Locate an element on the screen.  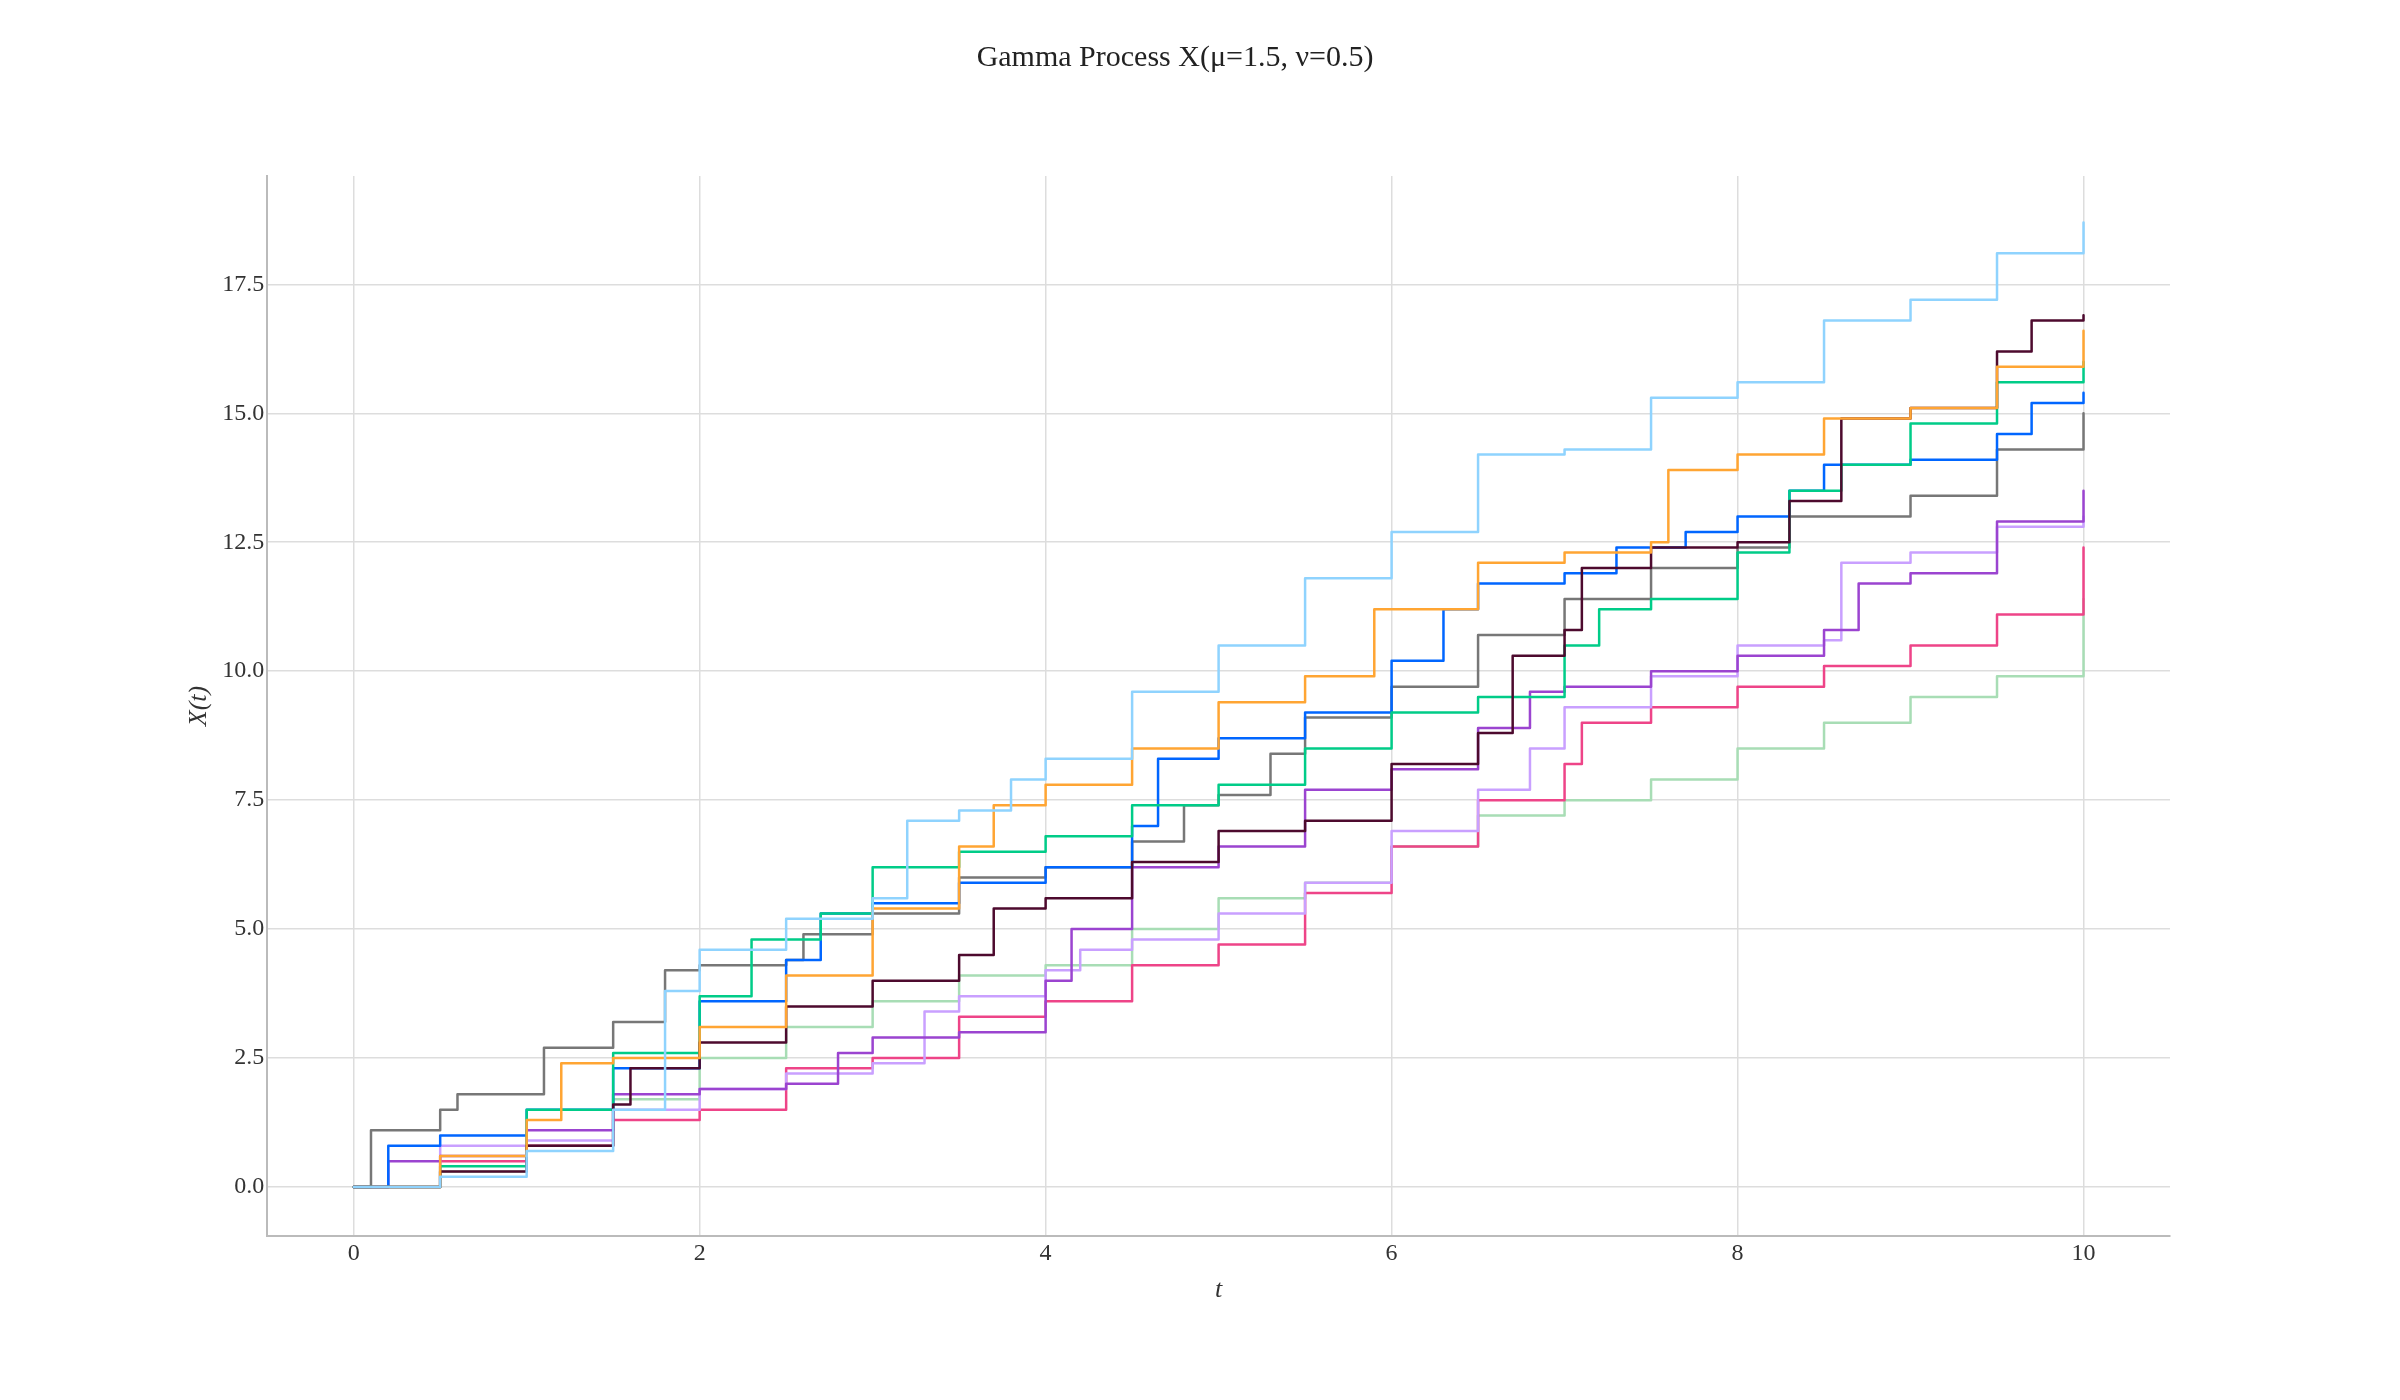
y-tick-label: 2.5 is located at coordinates (249, 1056).